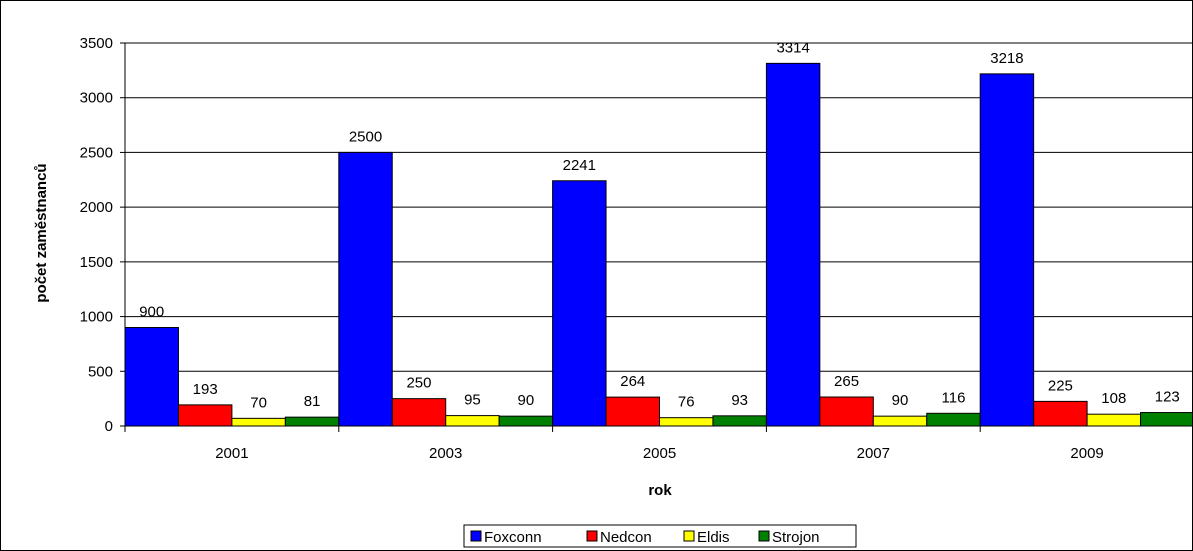 The image size is (1193, 551). What do you see at coordinates (445, 453) in the screenshot?
I see `x-tick-label: 2003` at bounding box center [445, 453].